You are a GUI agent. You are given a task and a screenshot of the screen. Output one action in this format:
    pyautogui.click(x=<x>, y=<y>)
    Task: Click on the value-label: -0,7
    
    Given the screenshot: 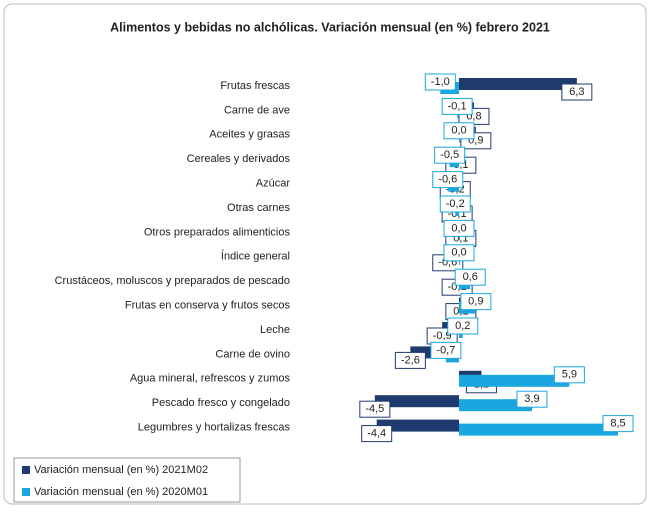 What is the action you would take?
    pyautogui.click(x=445, y=350)
    